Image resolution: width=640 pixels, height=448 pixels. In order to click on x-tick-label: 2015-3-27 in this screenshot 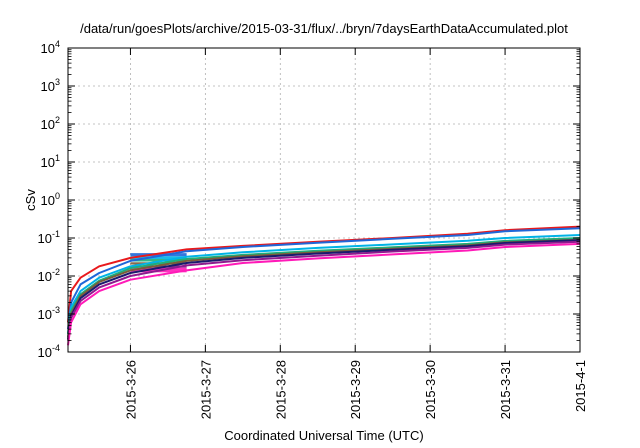, I will do `click(205, 389)`.